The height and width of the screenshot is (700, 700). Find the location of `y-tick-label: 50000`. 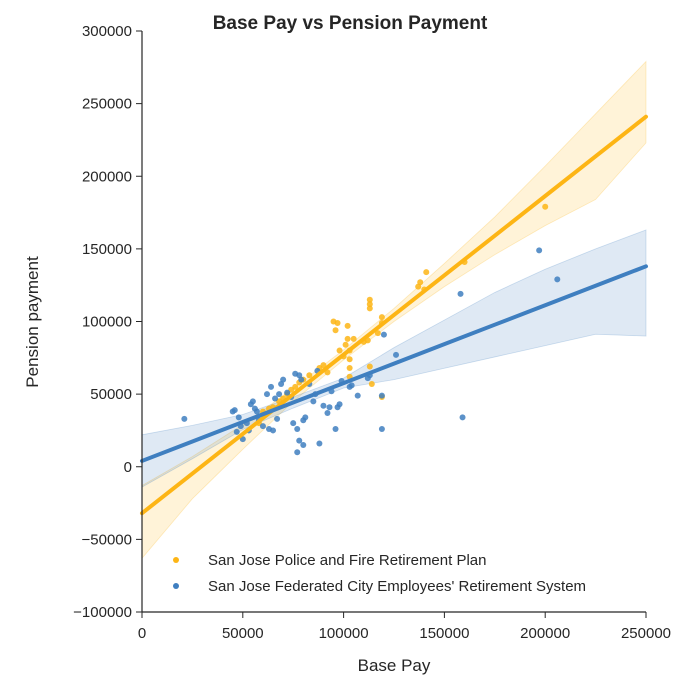

y-tick-label: 50000 is located at coordinates (111, 394).